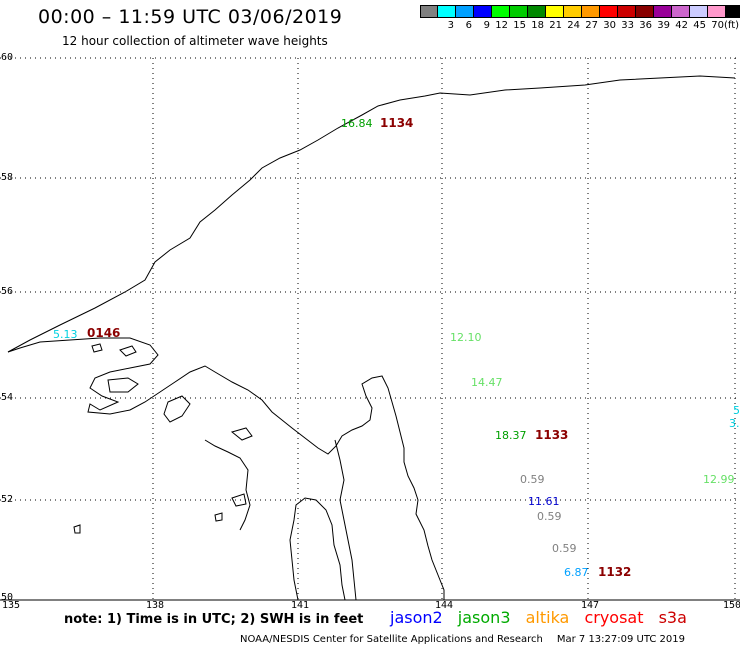 The height and width of the screenshot is (650, 740). I want to click on swh-observation: 11.61, so click(544, 501).